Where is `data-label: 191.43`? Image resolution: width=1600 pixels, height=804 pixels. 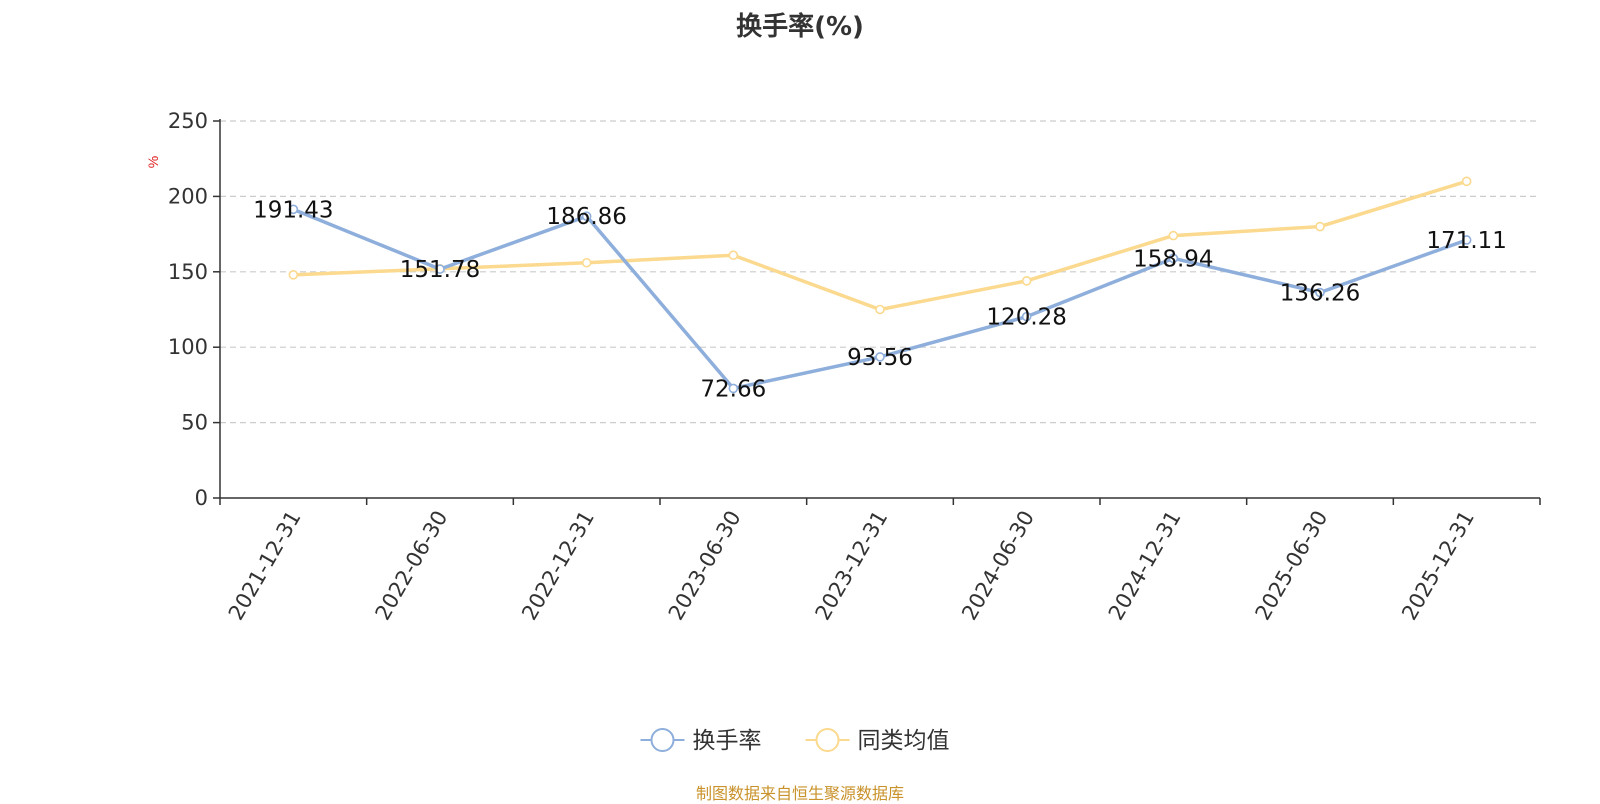
data-label: 191.43 is located at coordinates (293, 210).